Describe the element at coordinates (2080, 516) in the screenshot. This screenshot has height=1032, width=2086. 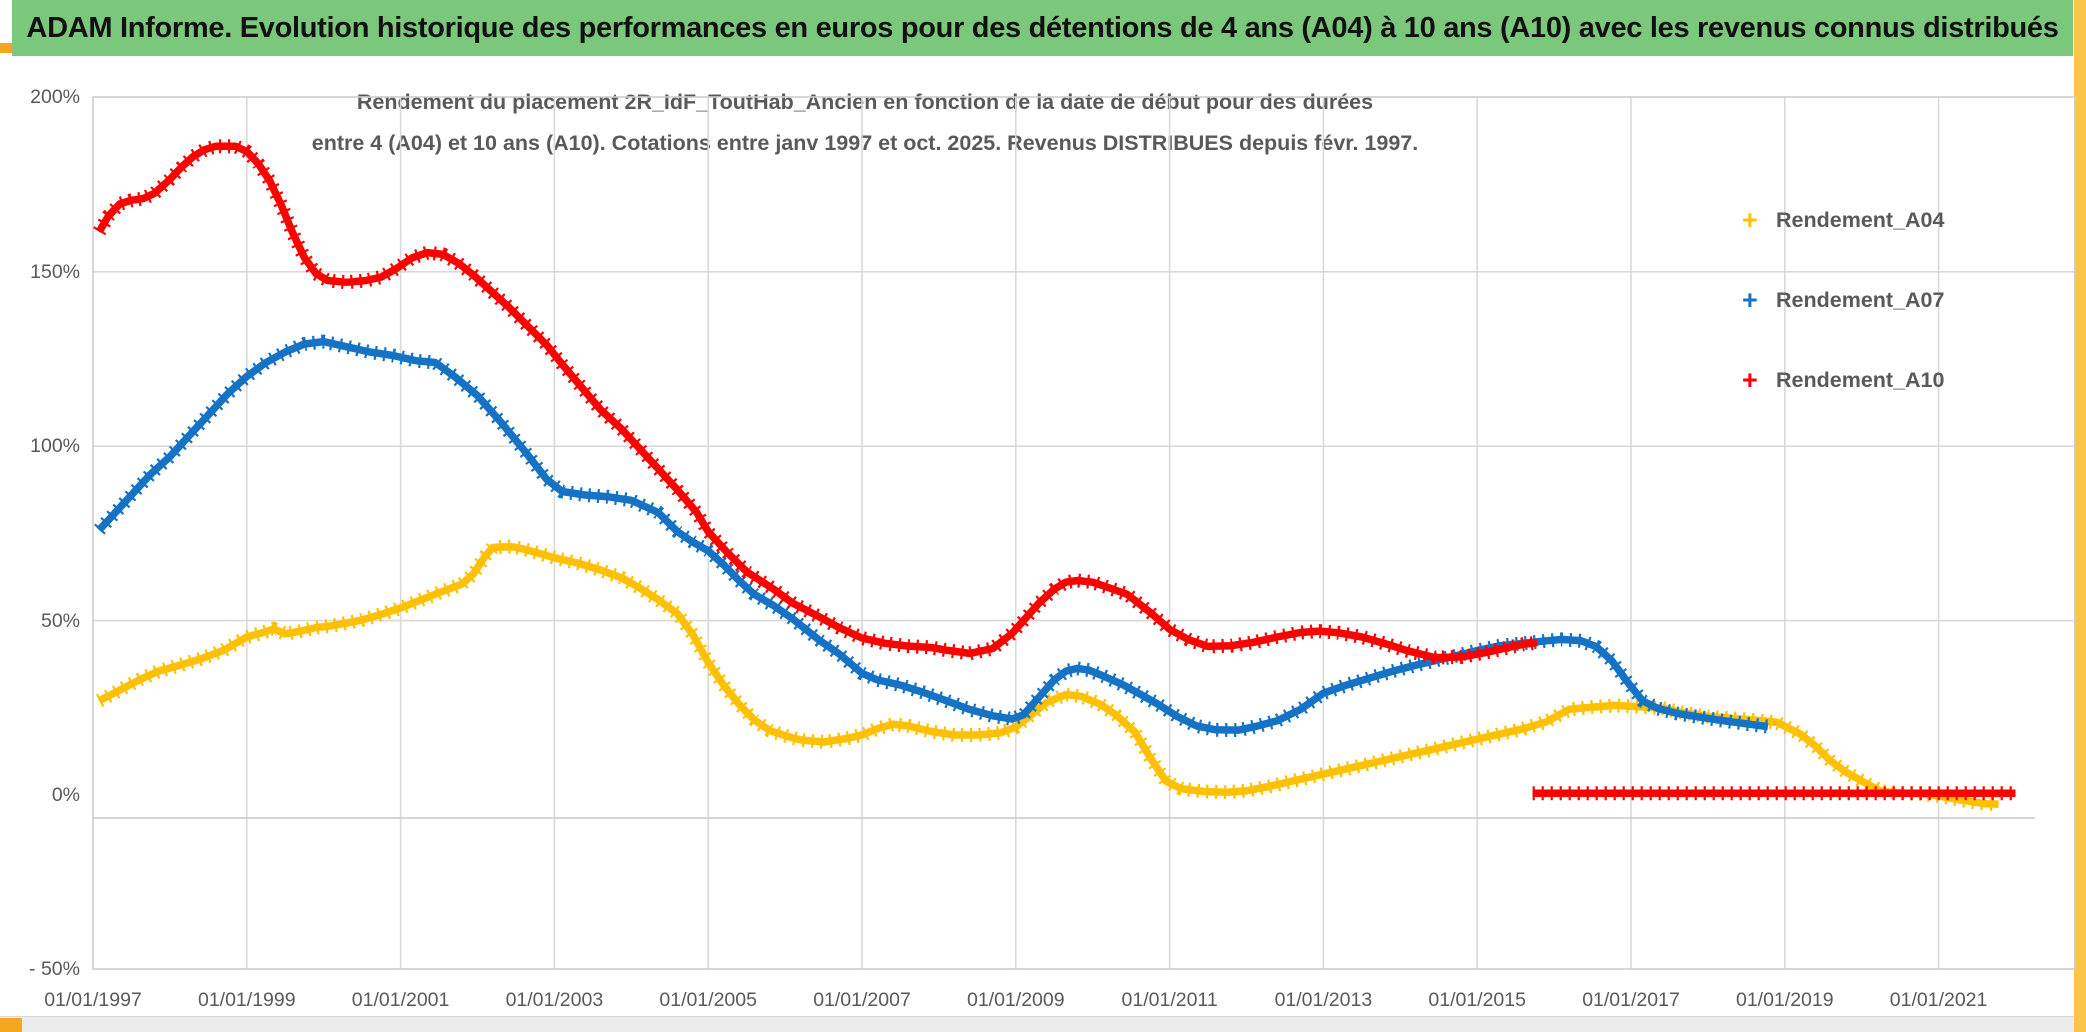
I see `gold-edge-strip` at that location.